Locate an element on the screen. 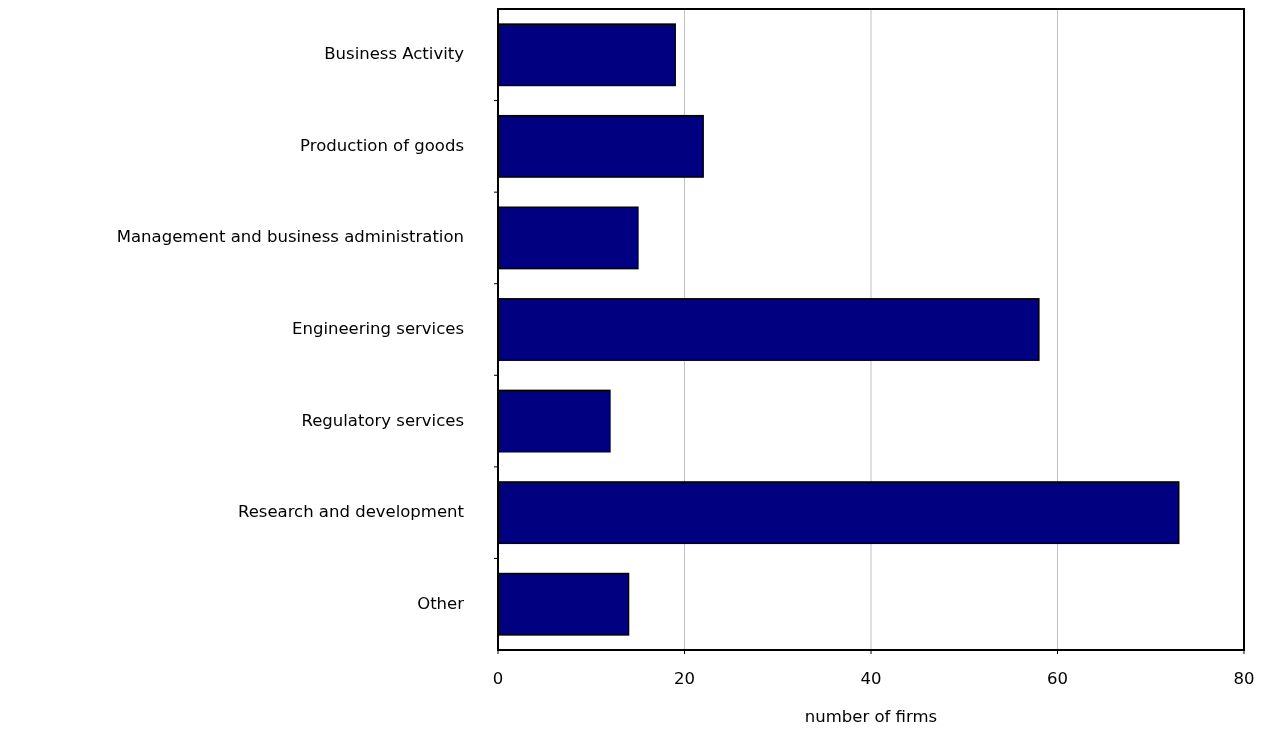 The height and width of the screenshot is (733, 1266). y-tick-label: Production of goods is located at coordinates (382, 145).